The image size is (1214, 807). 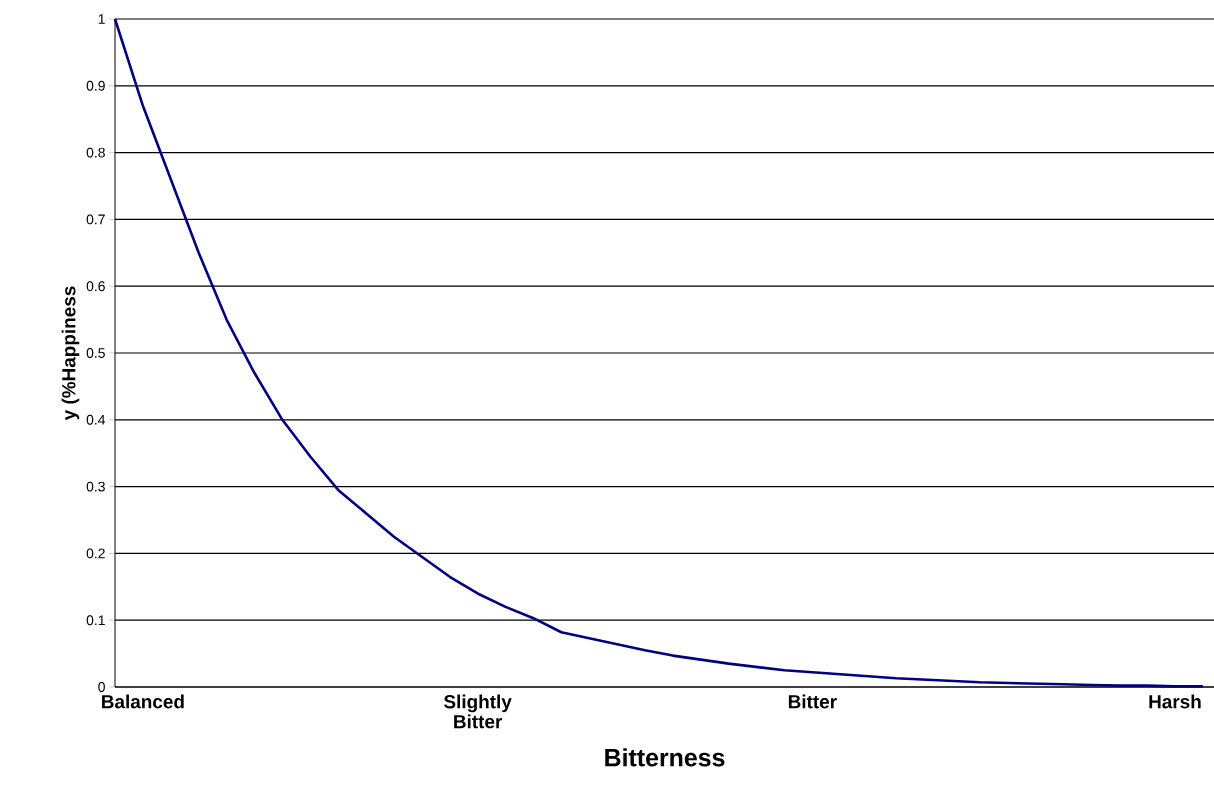 I want to click on x-tick-label: Bitter, so click(x=812, y=701).